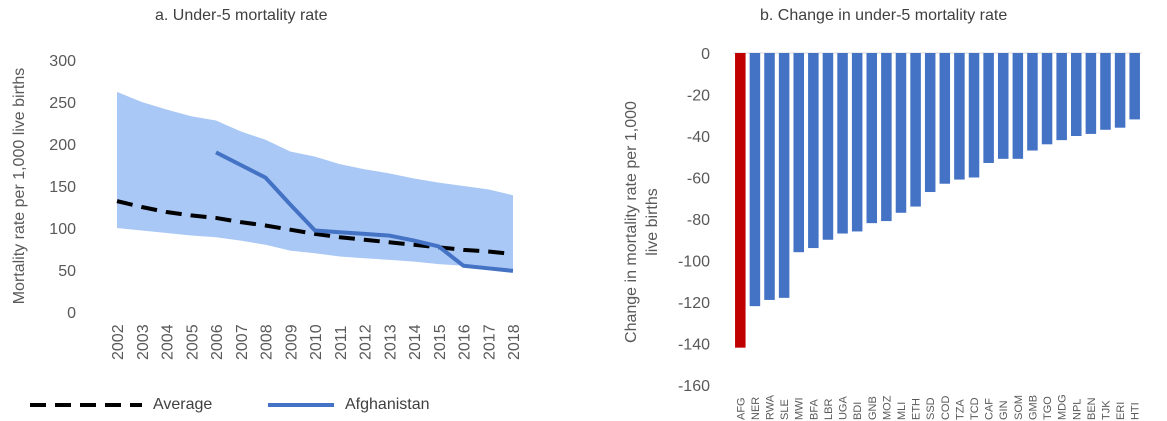  Describe the element at coordinates (902, 411) in the screenshot. I see `category-label-b: MLI` at that location.